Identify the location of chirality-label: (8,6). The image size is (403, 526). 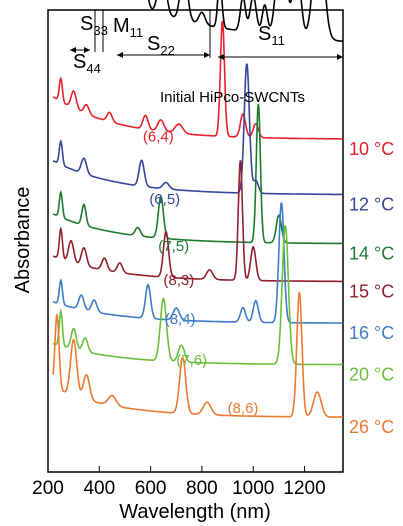
(243, 408).